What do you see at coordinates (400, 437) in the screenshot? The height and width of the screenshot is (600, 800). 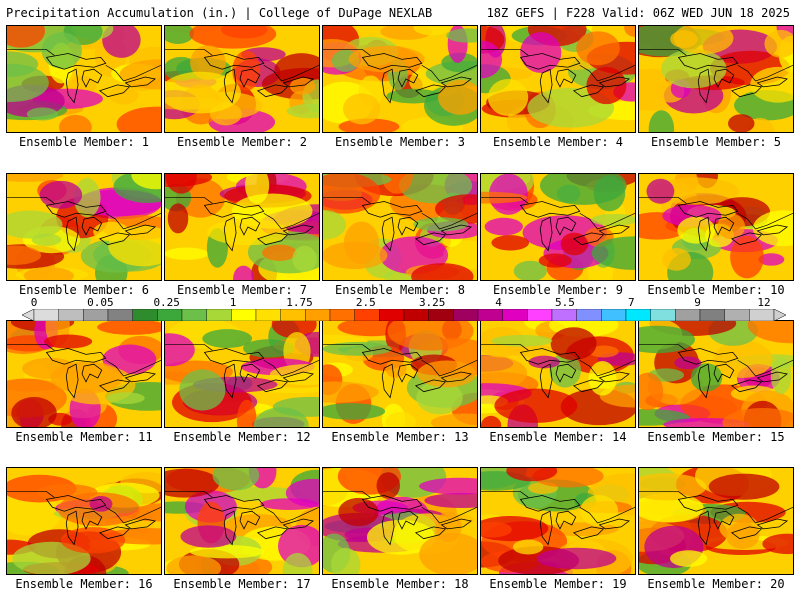 I see `member-label: Ensemble Member: 13` at bounding box center [400, 437].